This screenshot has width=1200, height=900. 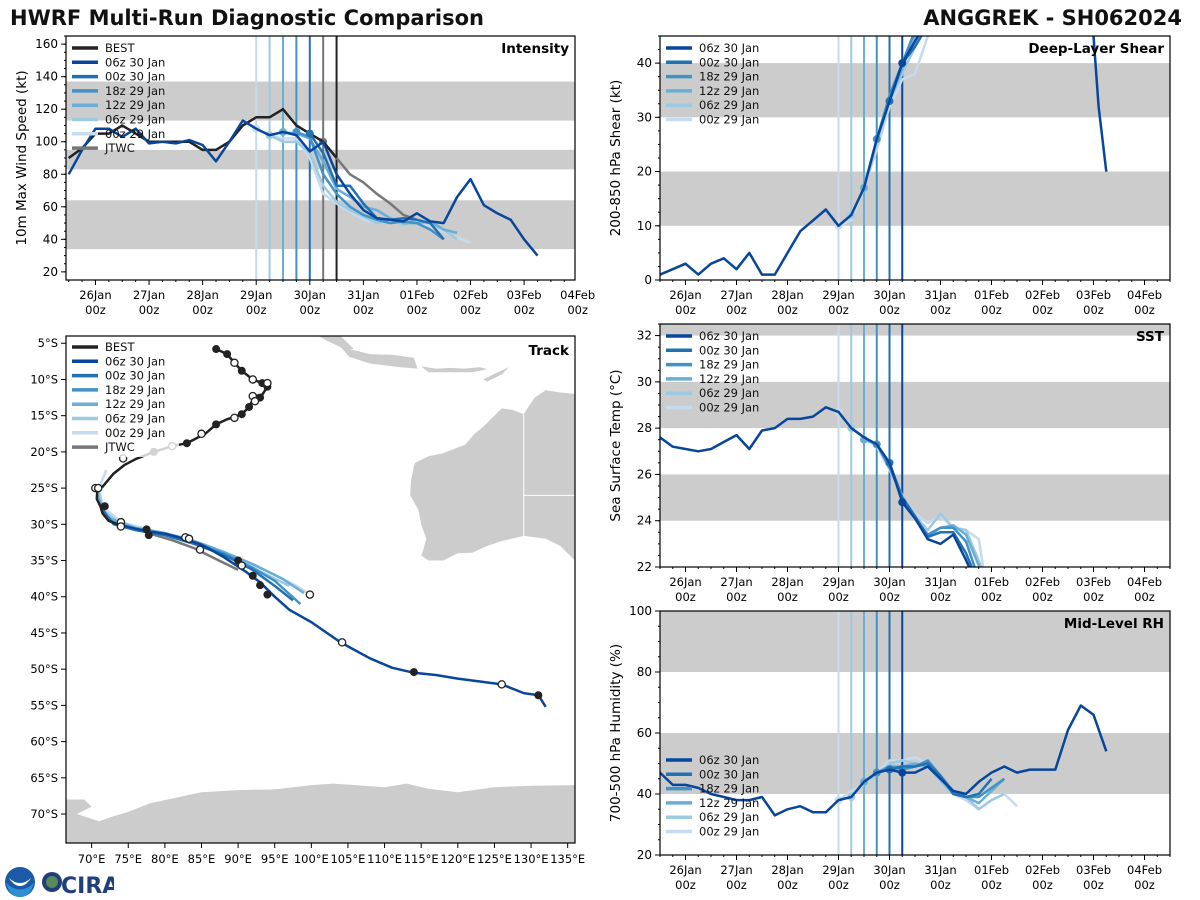 What do you see at coordinates (48, 343) in the screenshot?
I see `y-tick-label: 5°S` at bounding box center [48, 343].